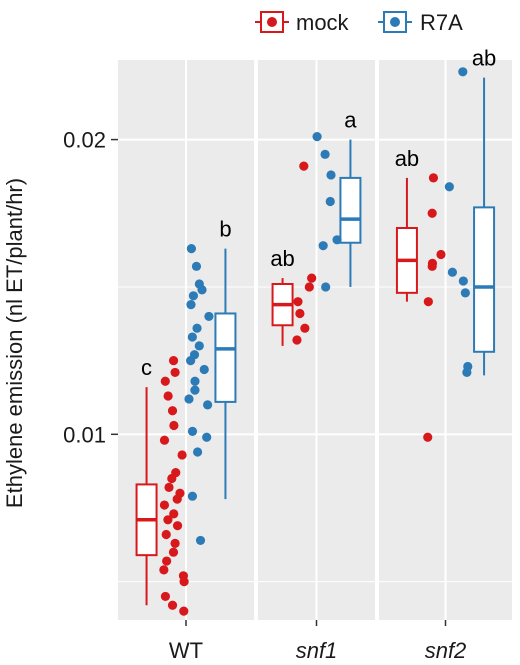 This screenshot has height=665, width=520. What do you see at coordinates (210, 381) in the screenshot?
I see `group-R7A: b` at bounding box center [210, 381].